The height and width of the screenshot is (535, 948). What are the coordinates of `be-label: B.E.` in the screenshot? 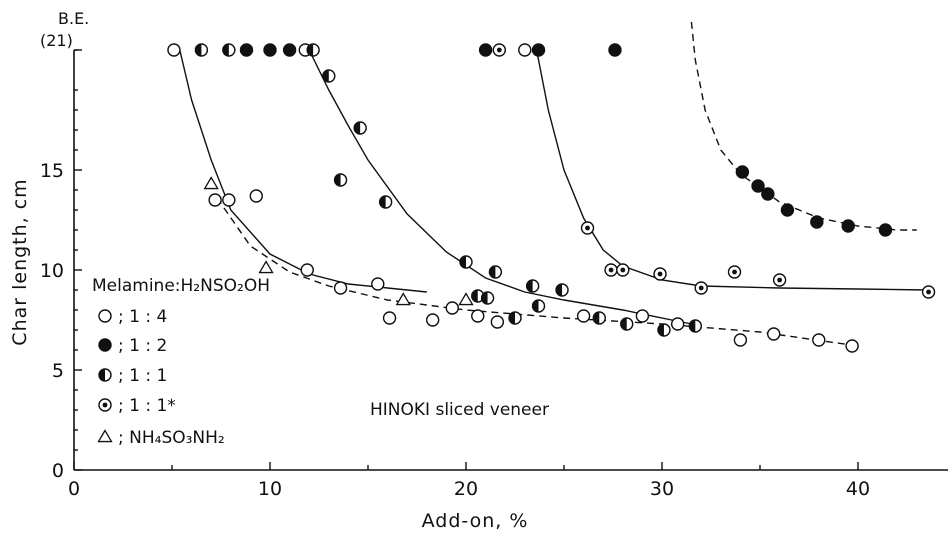 It's located at (73, 18).